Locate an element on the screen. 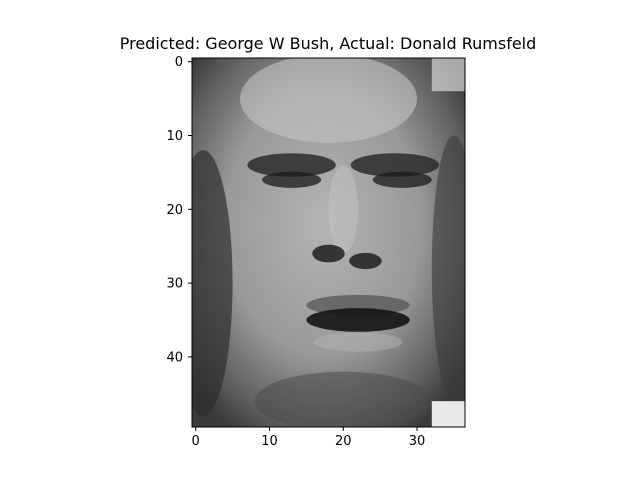  left-nostril is located at coordinates (328, 253).